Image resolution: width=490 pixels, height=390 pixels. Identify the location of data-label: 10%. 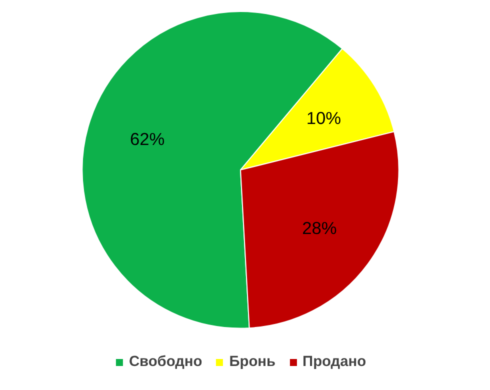
(324, 118).